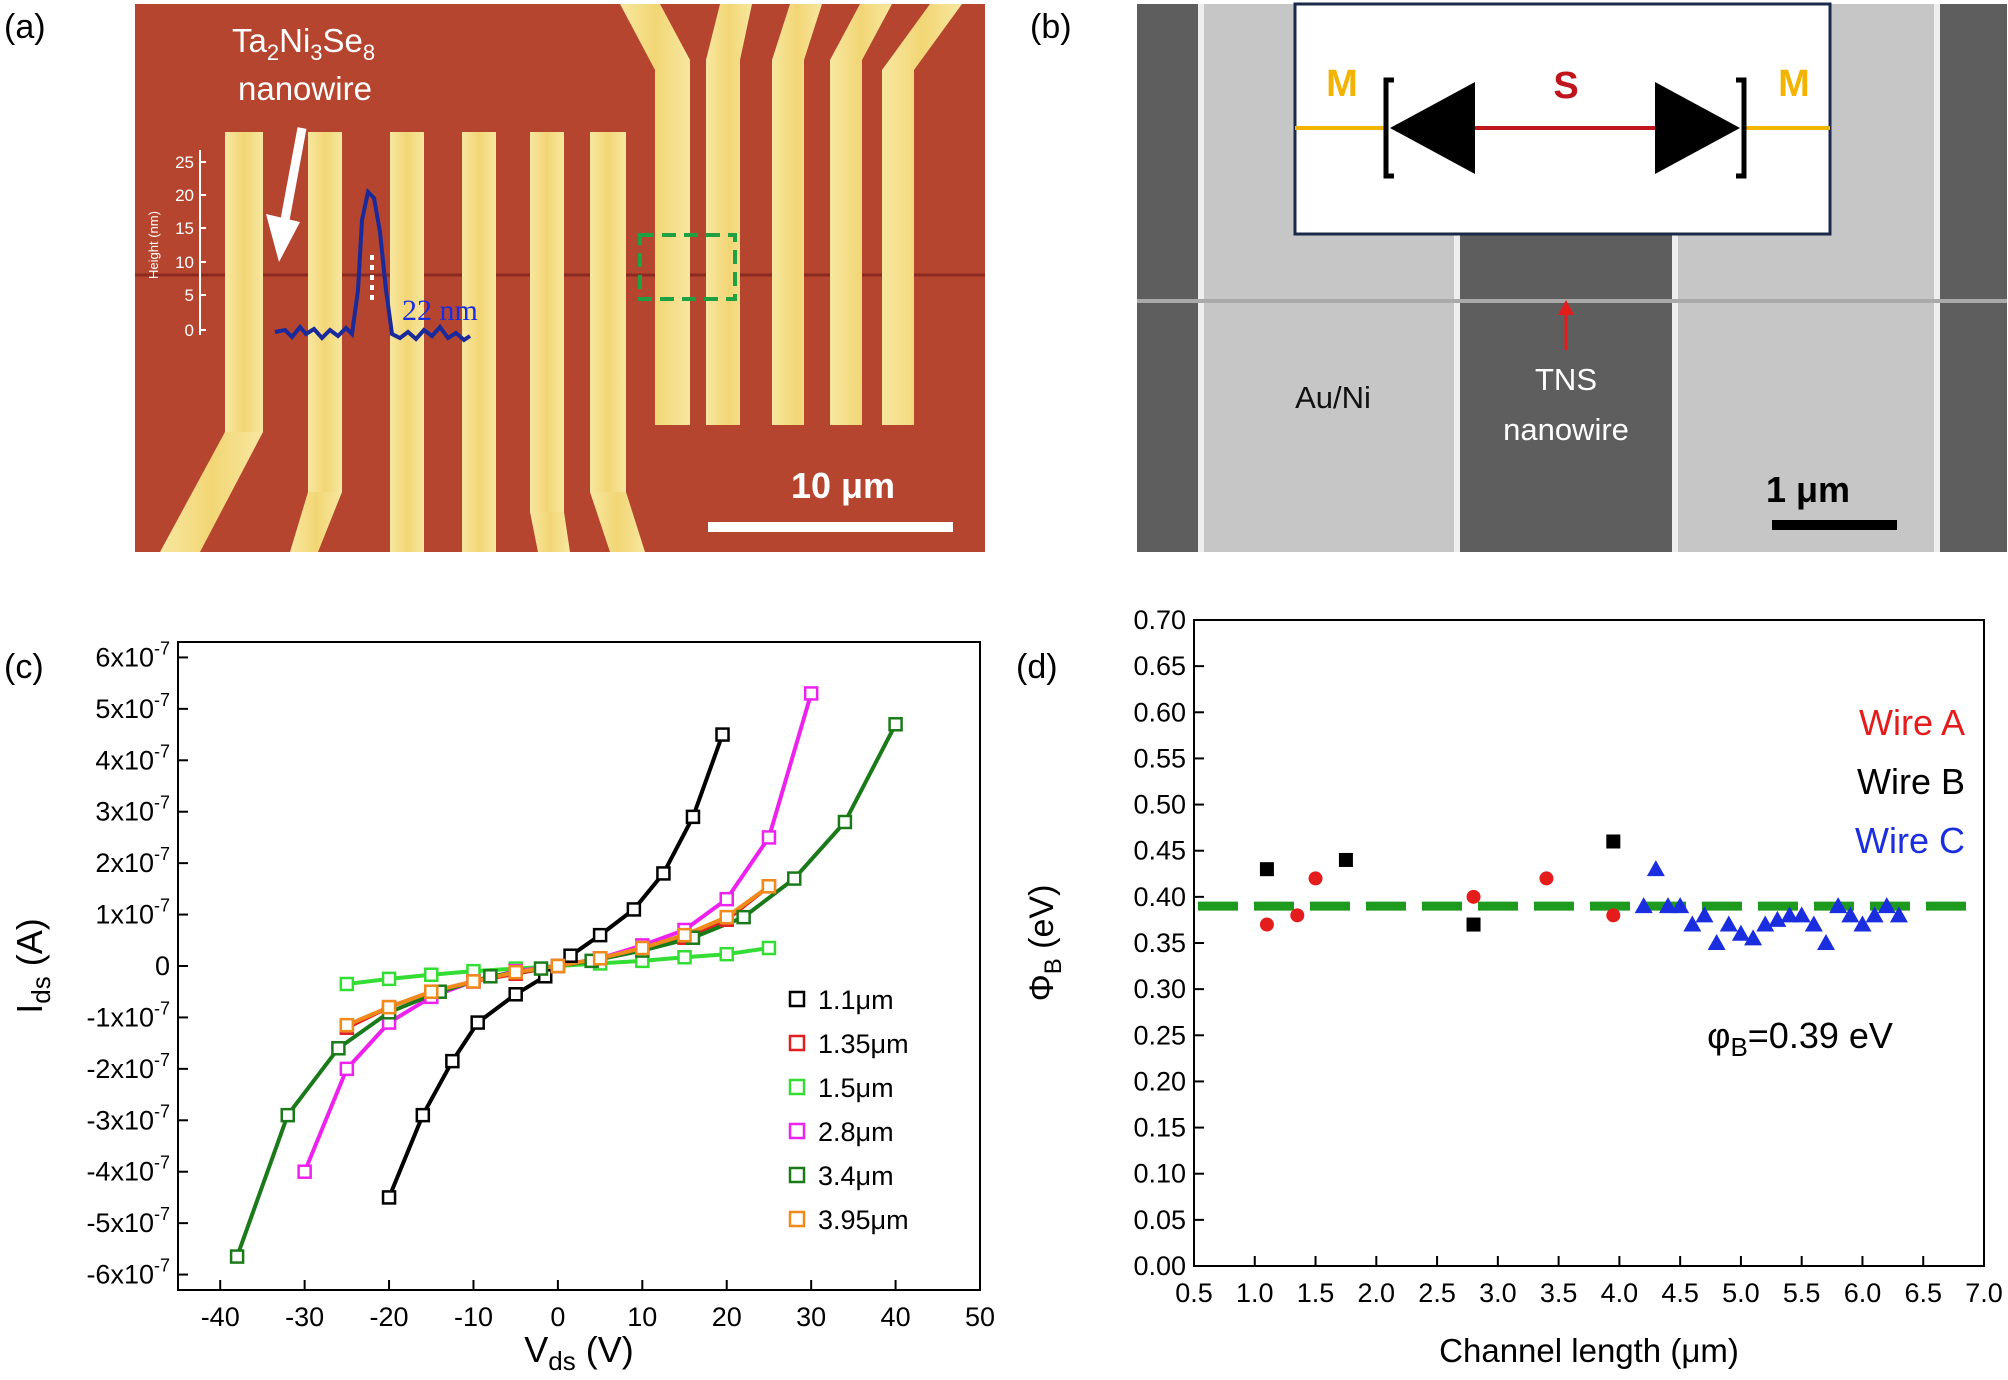 This screenshot has width=2008, height=1380. I want to click on iv-ylabel-unit: (A), so click(29, 947).